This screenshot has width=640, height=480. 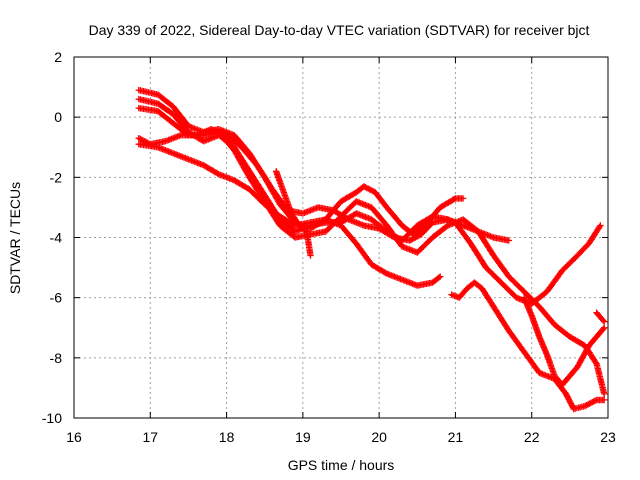 I want to click on x-tick-label: 17, so click(x=150, y=437).